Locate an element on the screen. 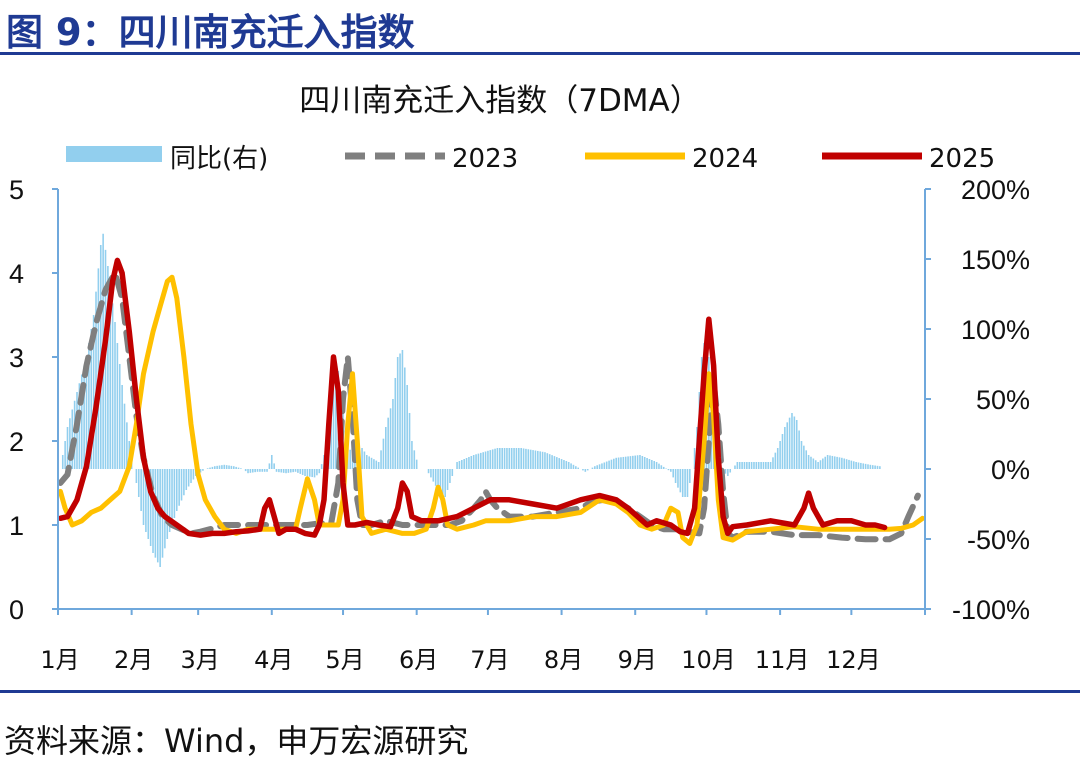  right-axis-label: 50% is located at coordinates (1003, 400).